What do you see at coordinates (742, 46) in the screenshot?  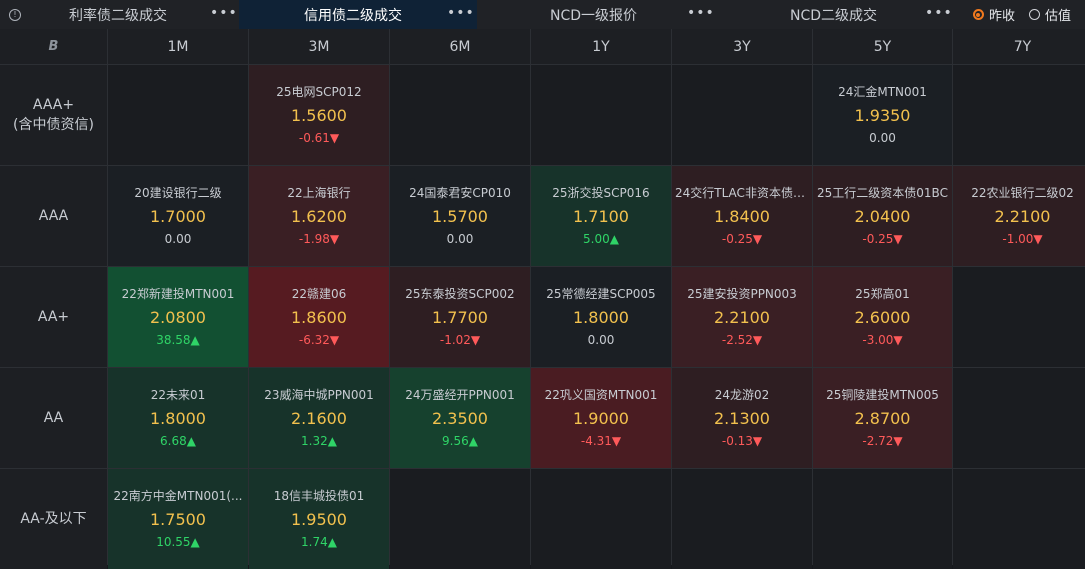 I see `column-header-3y: 3Y` at bounding box center [742, 46].